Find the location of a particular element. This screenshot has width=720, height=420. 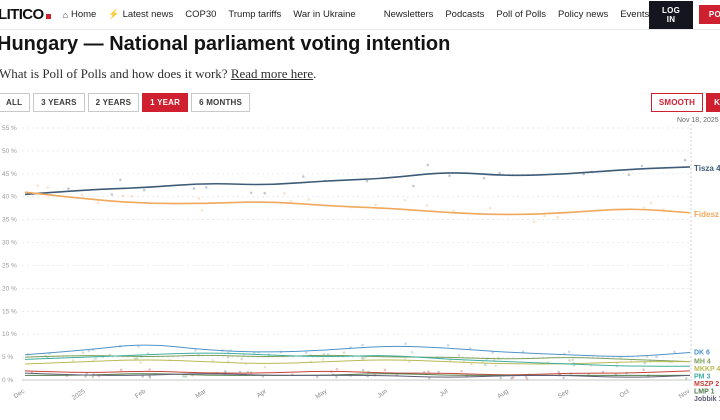

series-line-mkkp is located at coordinates (357, 362).